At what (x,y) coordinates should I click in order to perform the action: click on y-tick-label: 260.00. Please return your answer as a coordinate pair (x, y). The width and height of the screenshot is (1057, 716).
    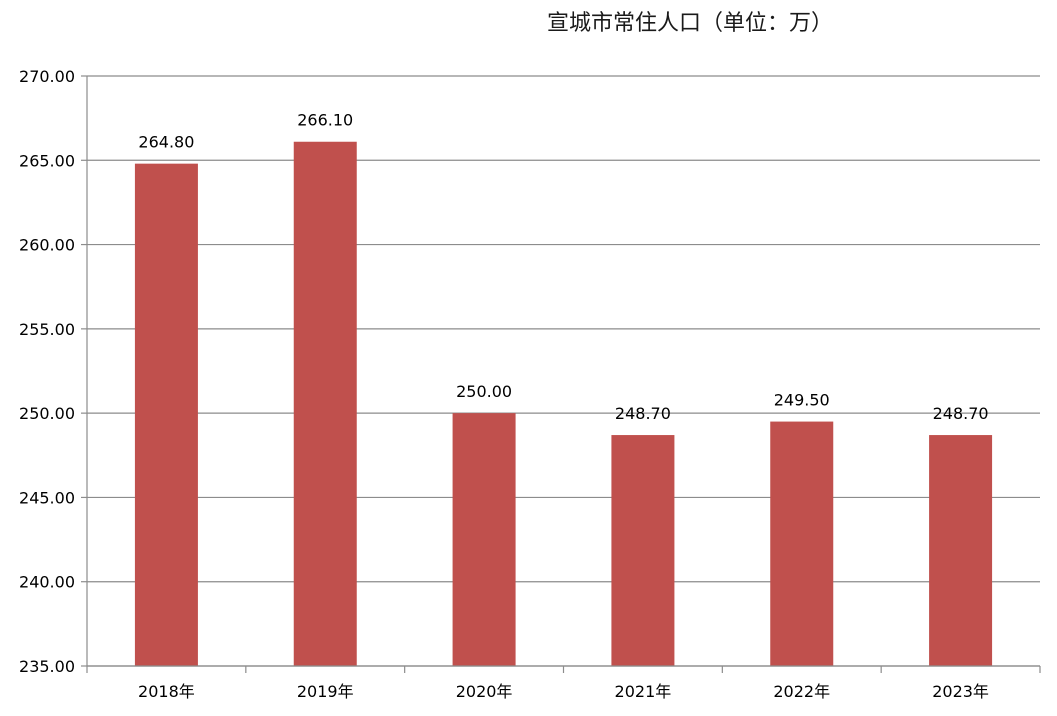
    Looking at the image, I should click on (47, 245).